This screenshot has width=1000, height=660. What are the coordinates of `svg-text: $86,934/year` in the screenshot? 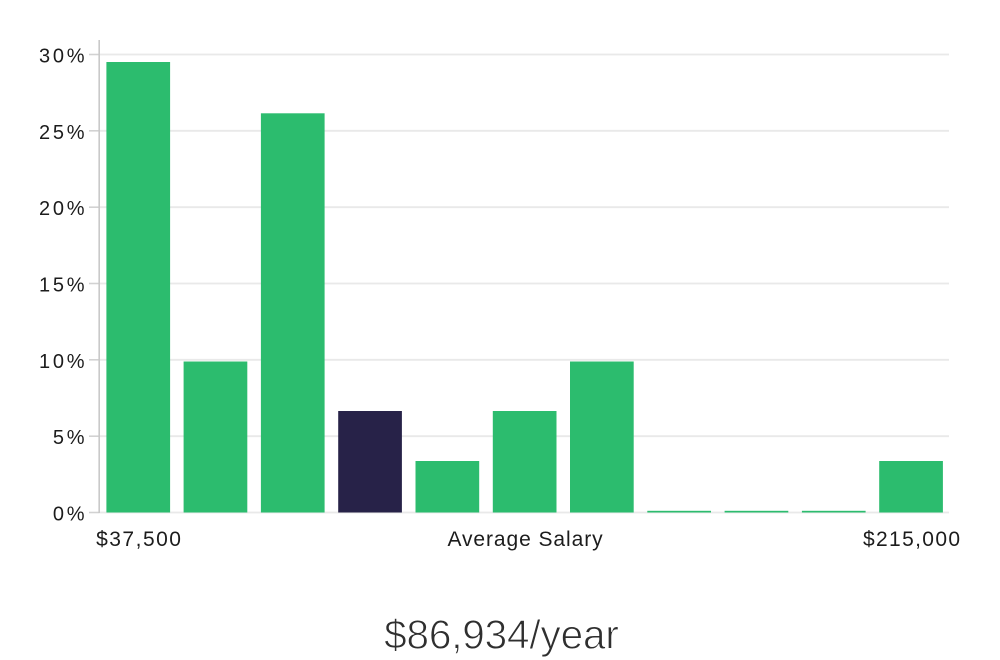 It's located at (501, 635).